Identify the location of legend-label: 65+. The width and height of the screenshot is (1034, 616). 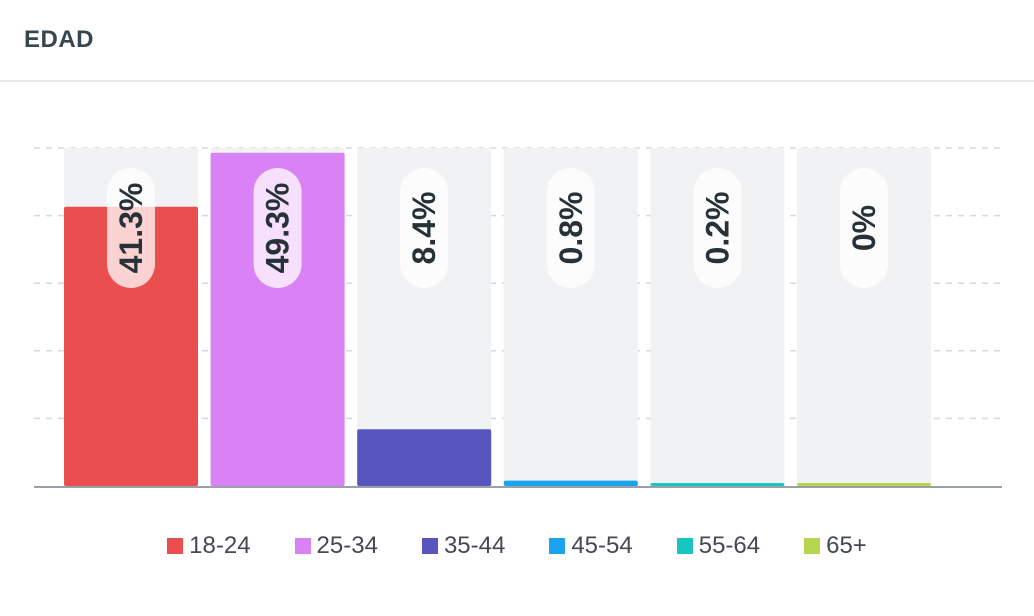
(846, 545).